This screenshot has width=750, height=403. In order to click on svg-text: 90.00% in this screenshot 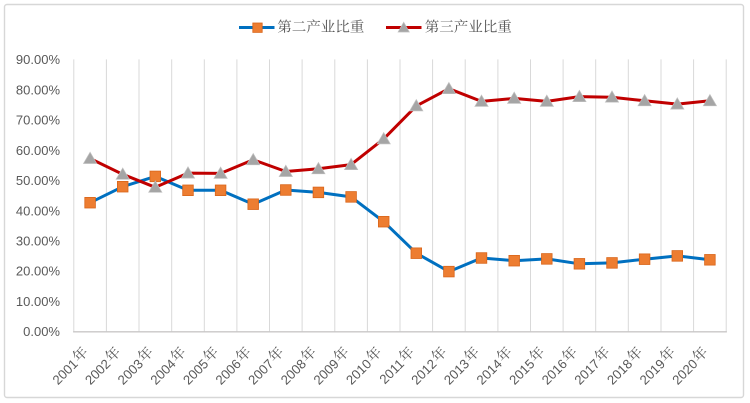, I will do `click(38, 59)`.